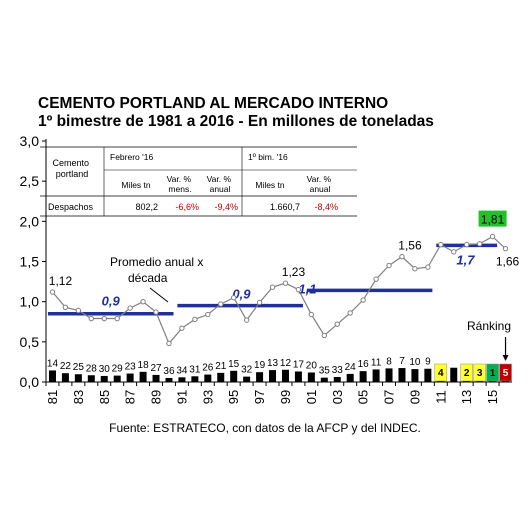 This screenshot has height=530, width=530. What do you see at coordinates (410, 246) in the screenshot?
I see `point-label: 1,56` at bounding box center [410, 246].